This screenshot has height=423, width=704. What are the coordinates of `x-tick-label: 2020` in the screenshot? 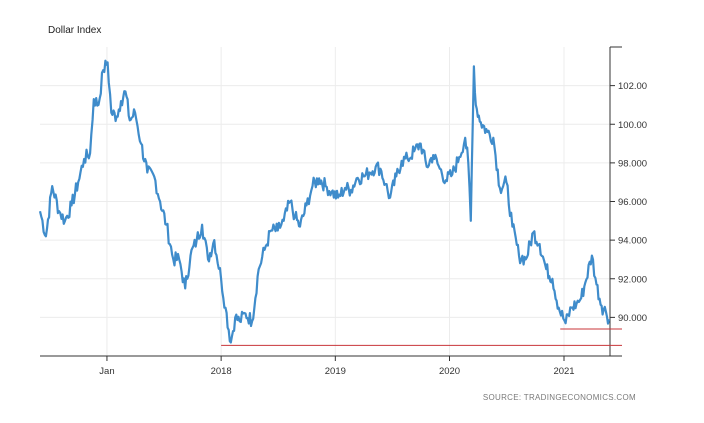 It's located at (449, 371).